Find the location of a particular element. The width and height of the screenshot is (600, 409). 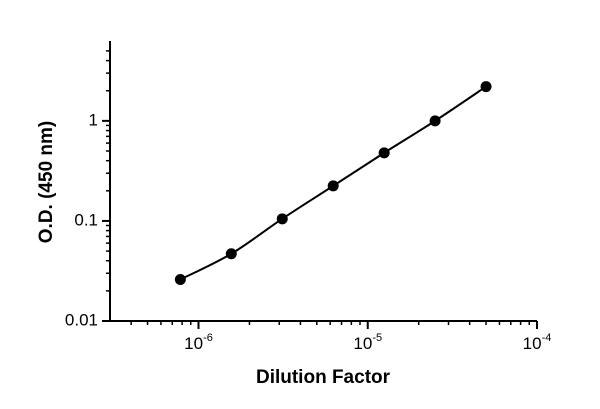

x-tick-exponent: -4 is located at coordinates (547, 338).